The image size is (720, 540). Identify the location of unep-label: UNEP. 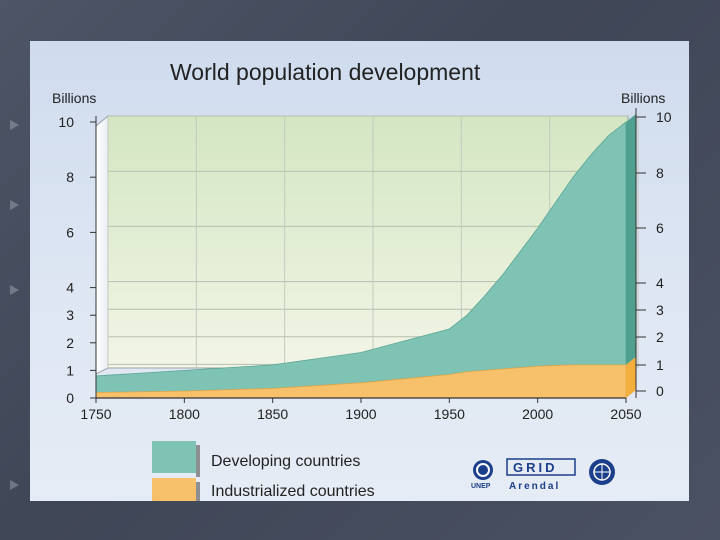
(481, 486).